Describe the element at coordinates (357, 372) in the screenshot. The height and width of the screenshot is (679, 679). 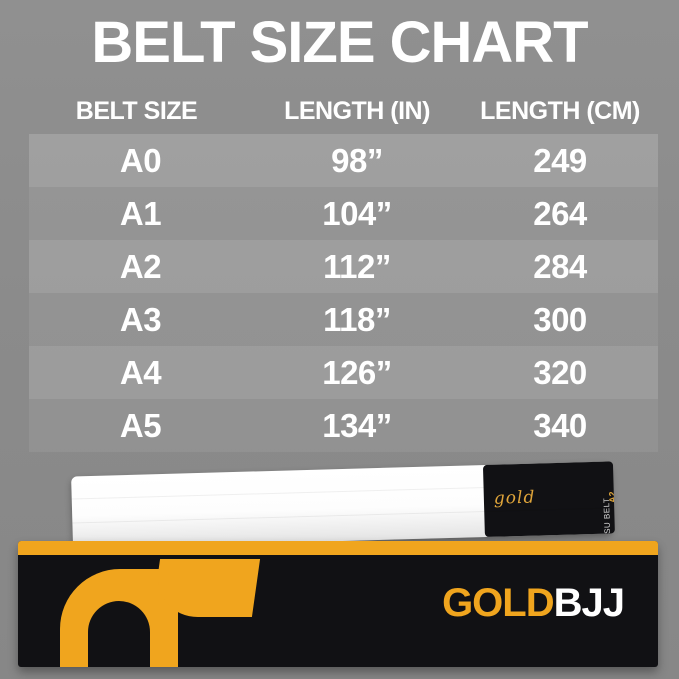
I see `cell-length-in: 126”` at that location.